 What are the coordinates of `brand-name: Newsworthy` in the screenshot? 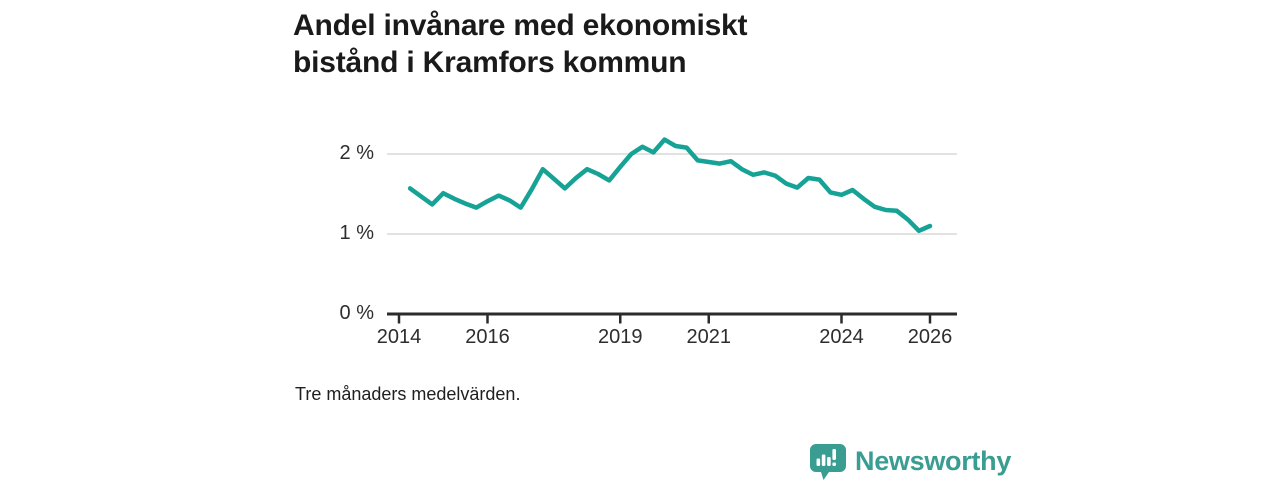 It's located at (933, 461).